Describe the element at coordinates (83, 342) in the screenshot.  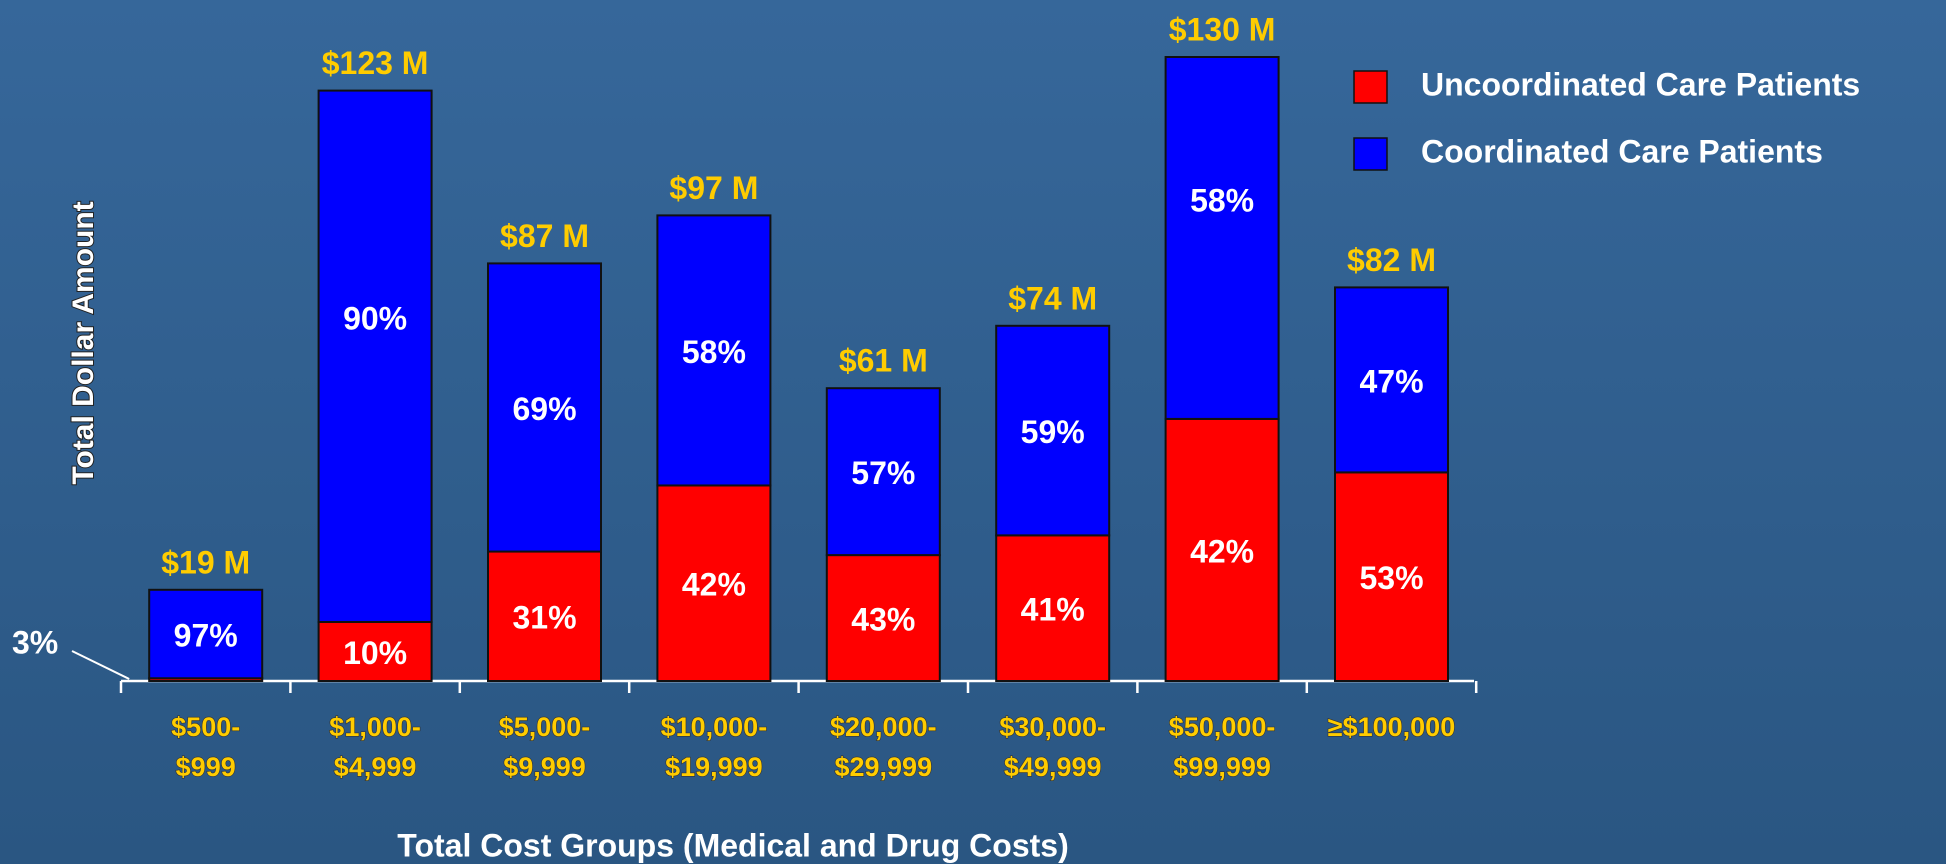
I see `y-axis-label: Total Dollar Amount` at that location.